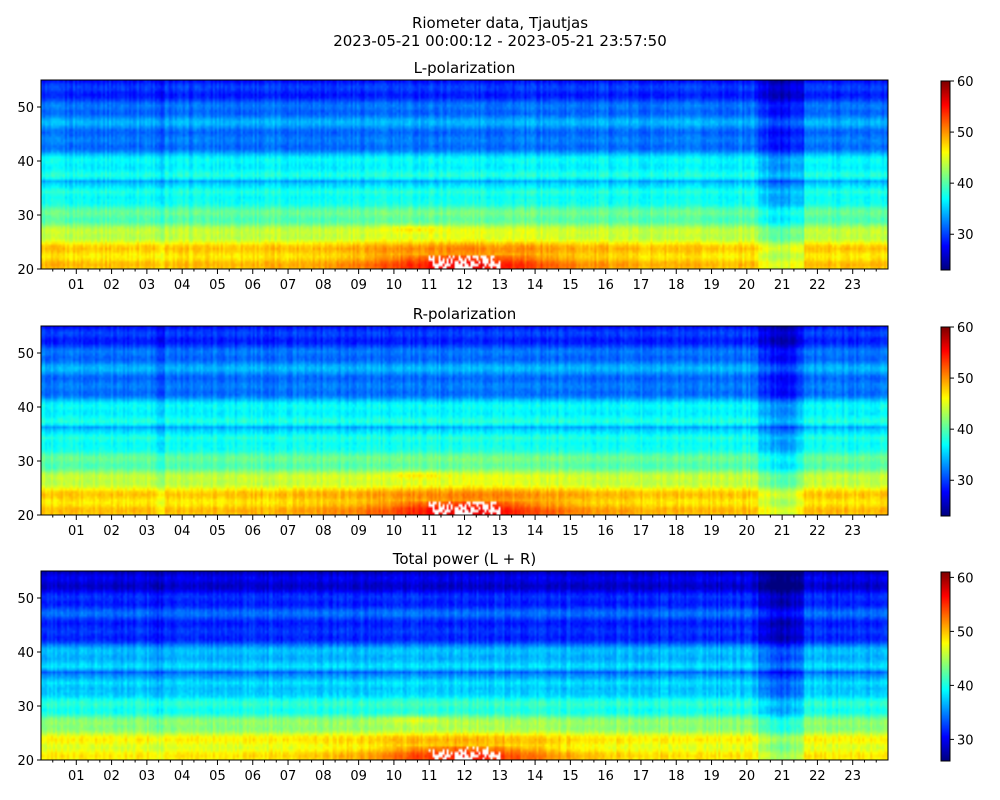 The height and width of the screenshot is (800, 1000). Describe the element at coordinates (464, 314) in the screenshot. I see `panel-title: R-polarization` at that location.